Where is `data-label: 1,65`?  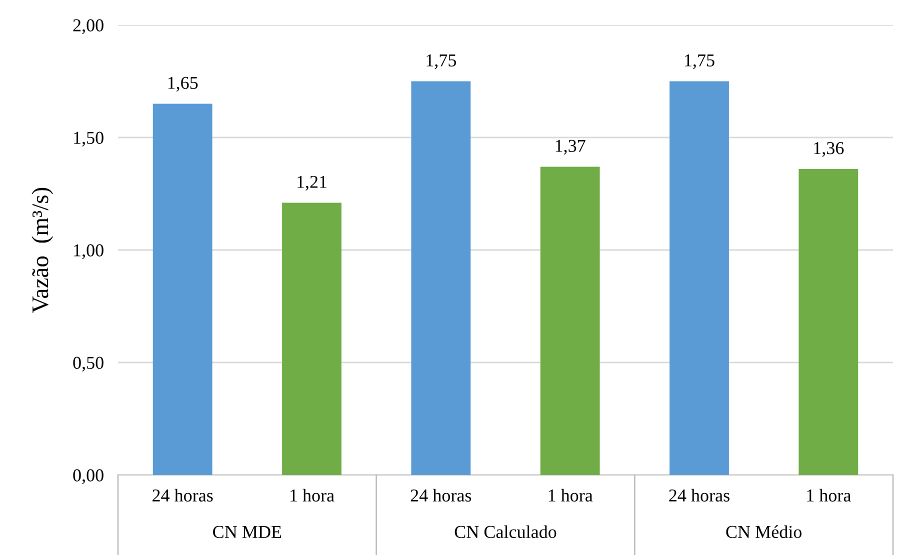 data-label: 1,65 is located at coordinates (183, 84).